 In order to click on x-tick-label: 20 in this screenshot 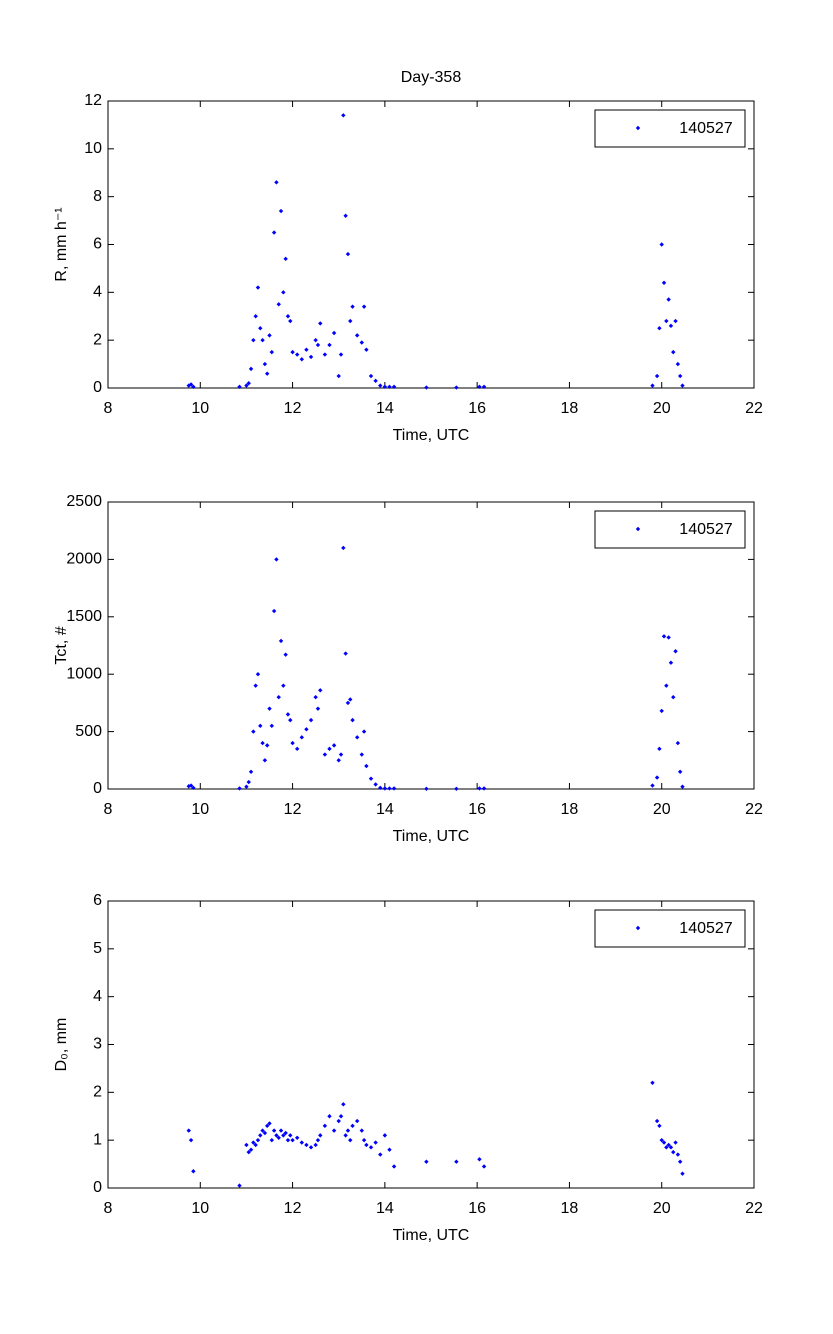, I will do `click(662, 809)`.